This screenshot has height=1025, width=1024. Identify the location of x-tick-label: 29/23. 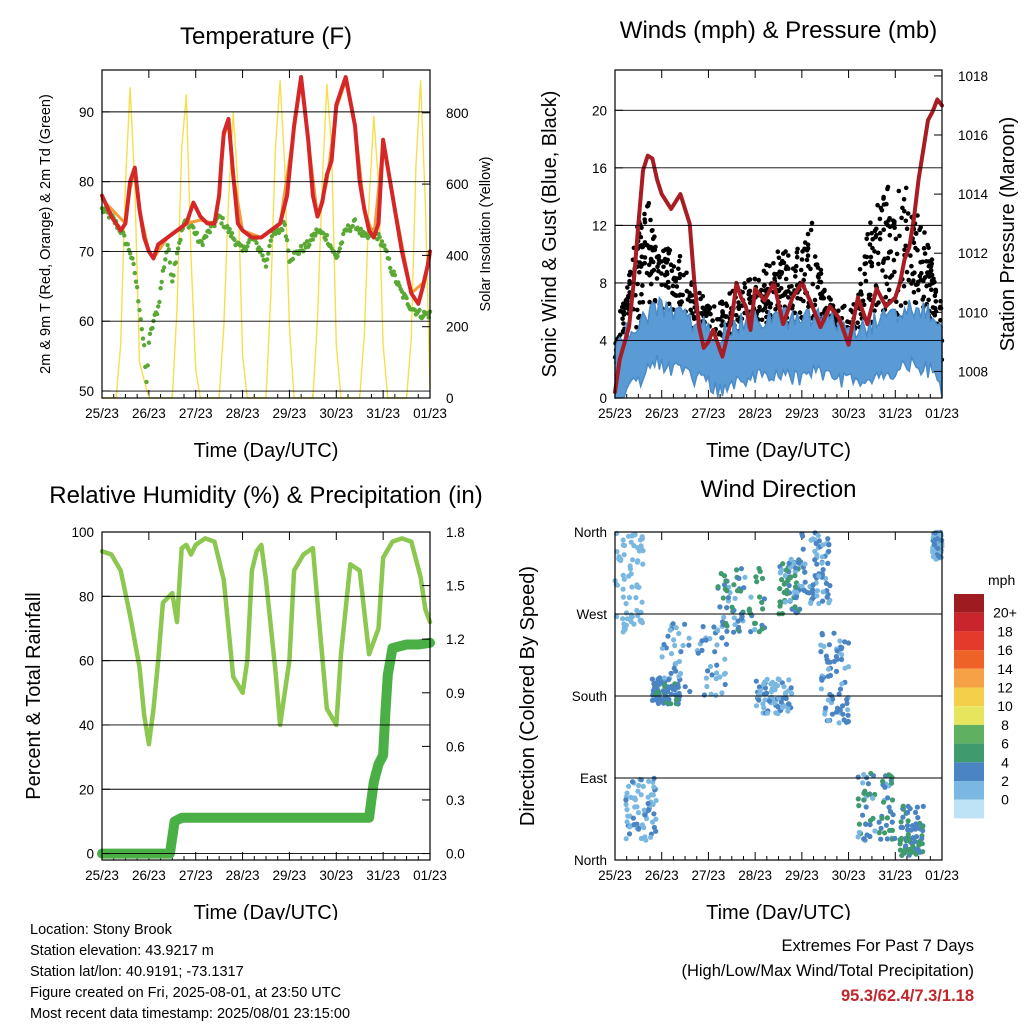
(290, 875).